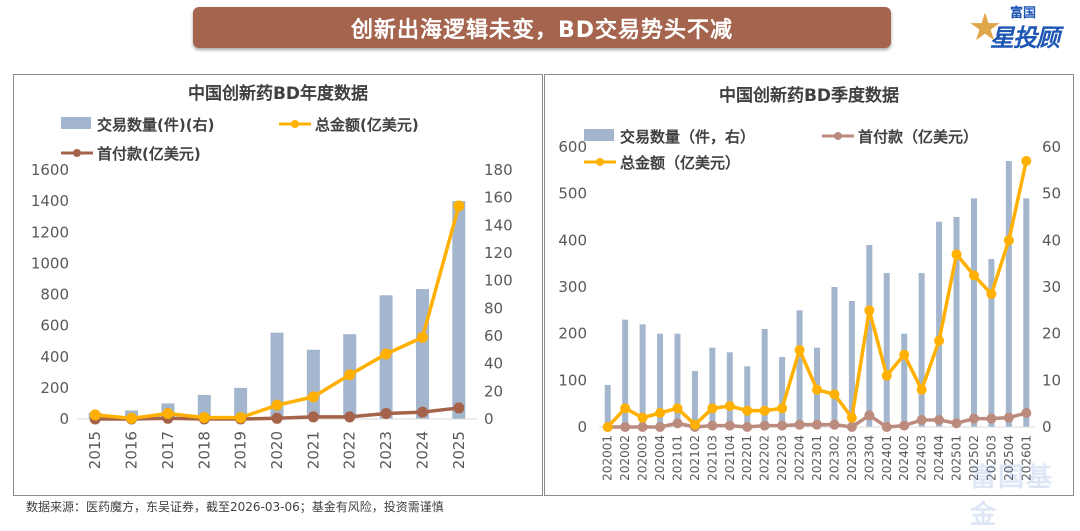  What do you see at coordinates (1051, 147) in the screenshot?
I see `right-axis-tick: 60` at bounding box center [1051, 147].